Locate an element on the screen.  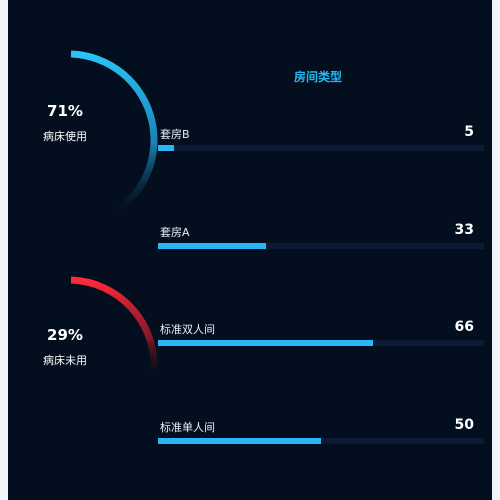
bar-category-label: 套房B is located at coordinates (175, 134).